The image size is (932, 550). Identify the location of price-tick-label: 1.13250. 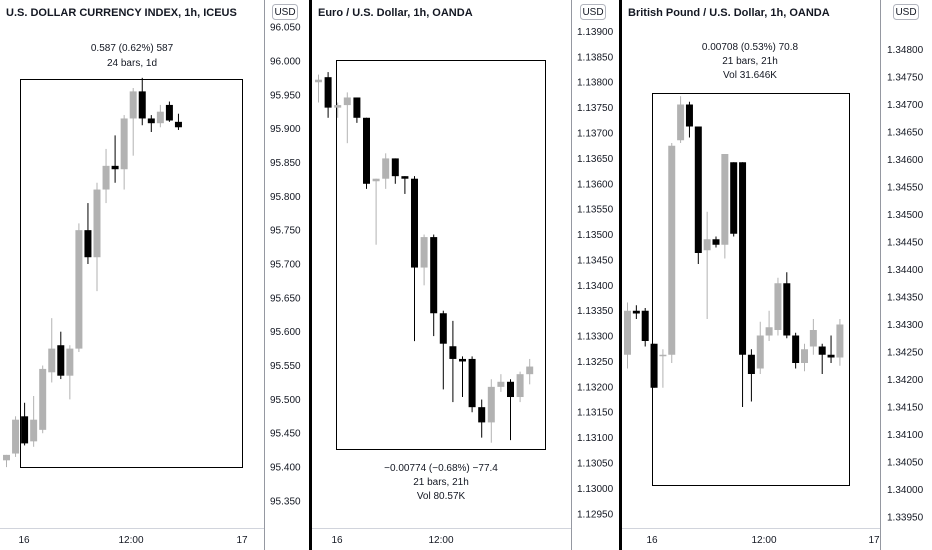
(595, 362).